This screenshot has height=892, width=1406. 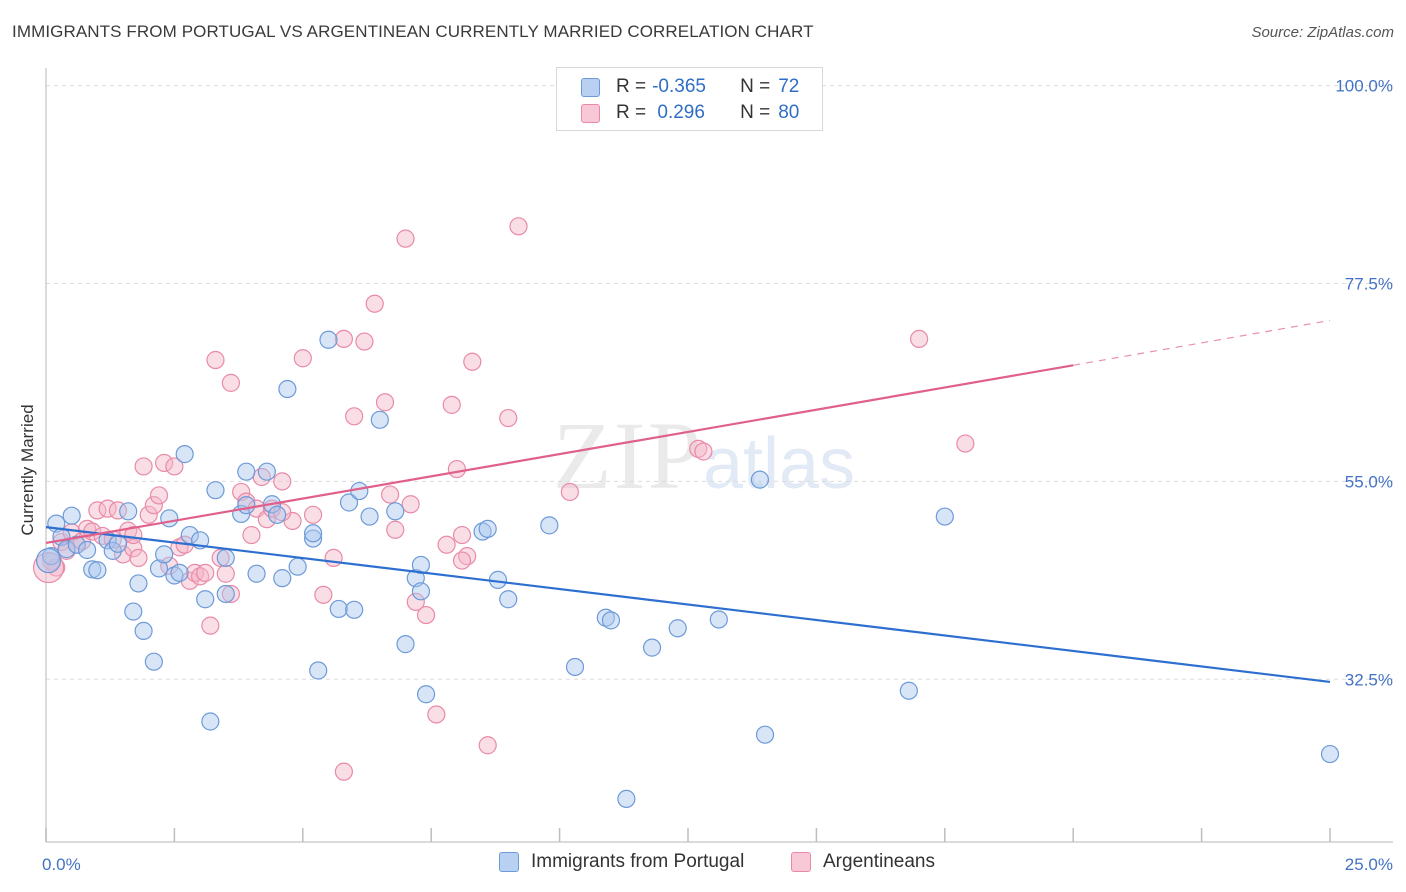 I want to click on legend-n-value: 72, so click(x=789, y=86).